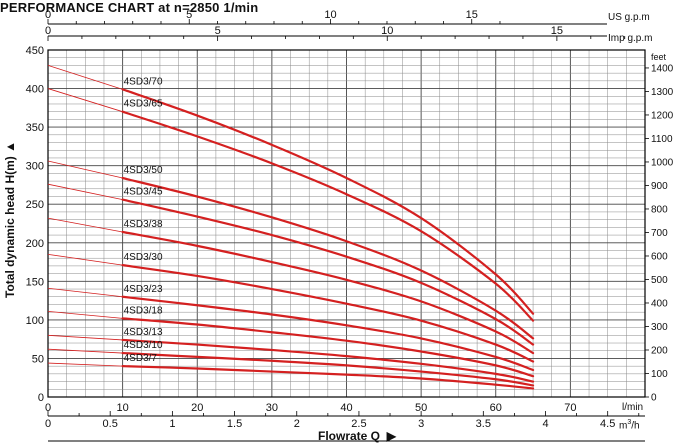  I want to click on usgpm-tick-label: 5, so click(189, 15).